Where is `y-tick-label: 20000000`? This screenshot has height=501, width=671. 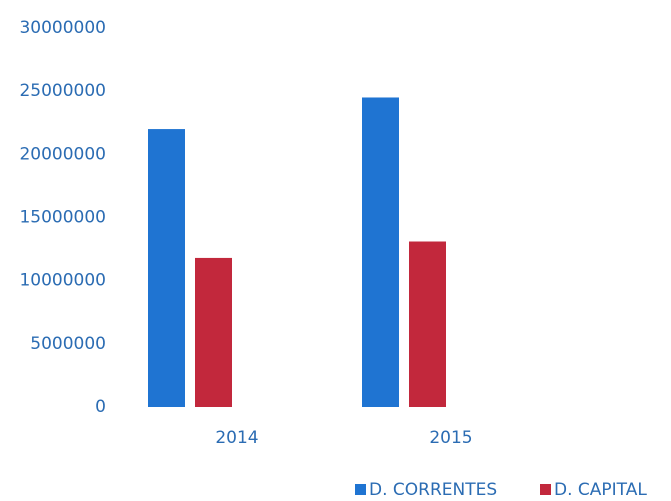 y-tick-label: 20000000 is located at coordinates (62, 154).